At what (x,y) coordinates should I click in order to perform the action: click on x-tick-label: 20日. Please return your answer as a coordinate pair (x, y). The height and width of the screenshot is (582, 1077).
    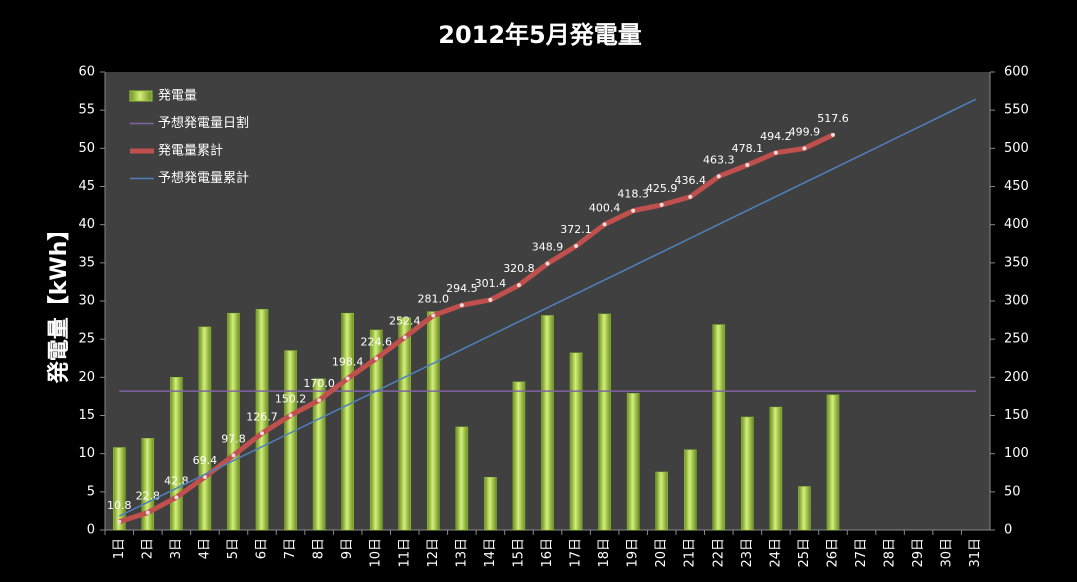
    Looking at the image, I should click on (661, 553).